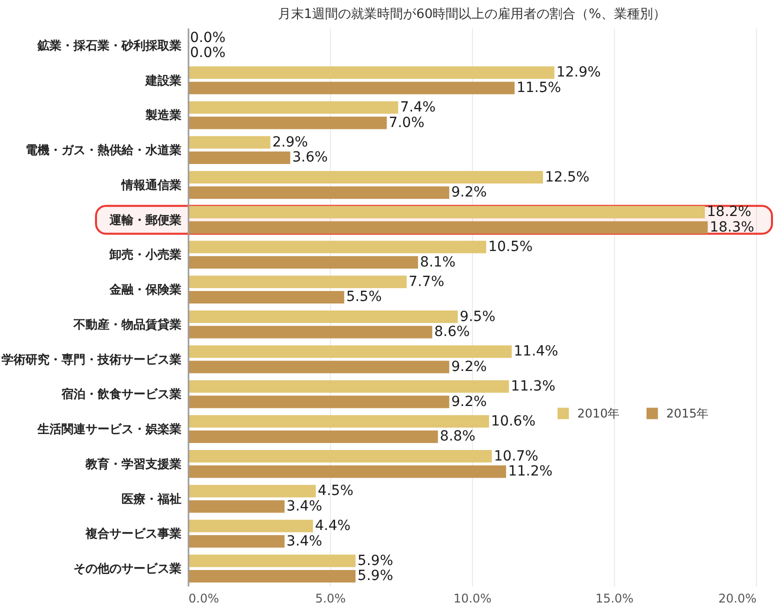 This screenshot has width=775, height=605. What do you see at coordinates (145, 255) in the screenshot?
I see `y-tick-label: 卸売・小売業` at bounding box center [145, 255].